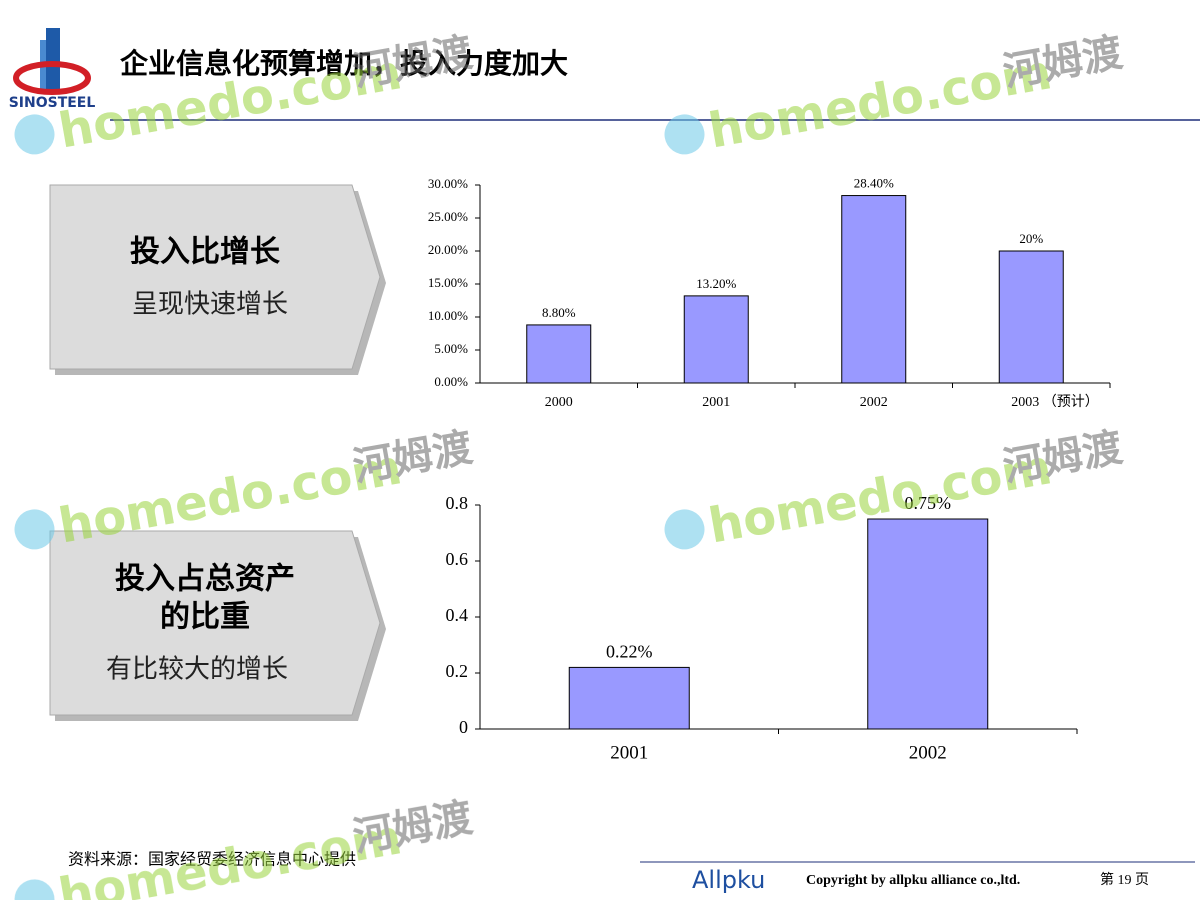 The image size is (1200, 900). Describe the element at coordinates (457, 559) in the screenshot. I see `y-tick-label: 0.6` at that location.